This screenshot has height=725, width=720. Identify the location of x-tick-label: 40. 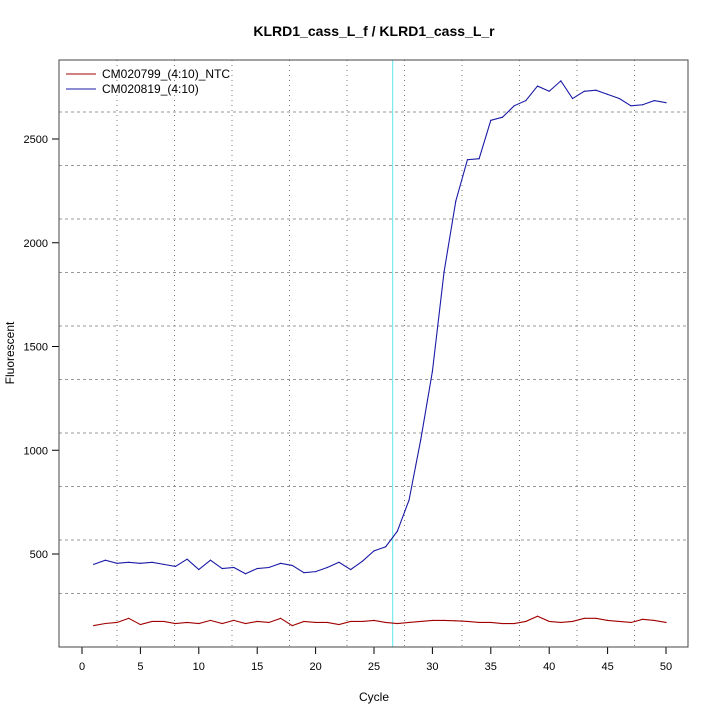
(549, 667).